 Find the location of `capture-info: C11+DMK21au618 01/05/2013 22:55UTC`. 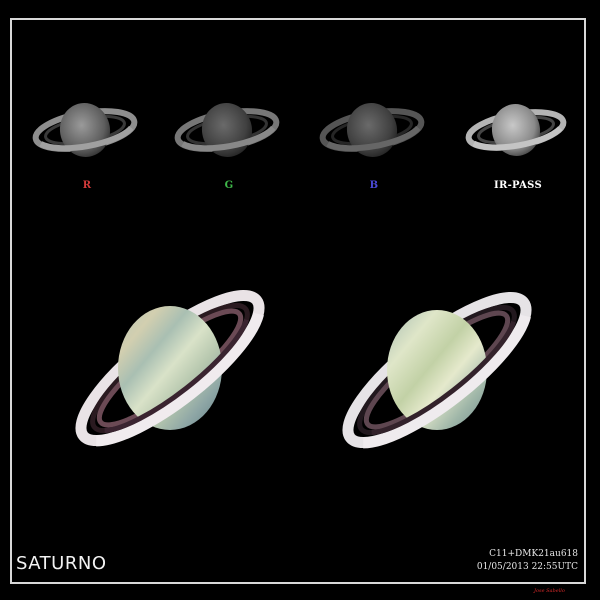

capture-info: C11+DMK21au618 01/05/2013 22:55UTC is located at coordinates (527, 561).